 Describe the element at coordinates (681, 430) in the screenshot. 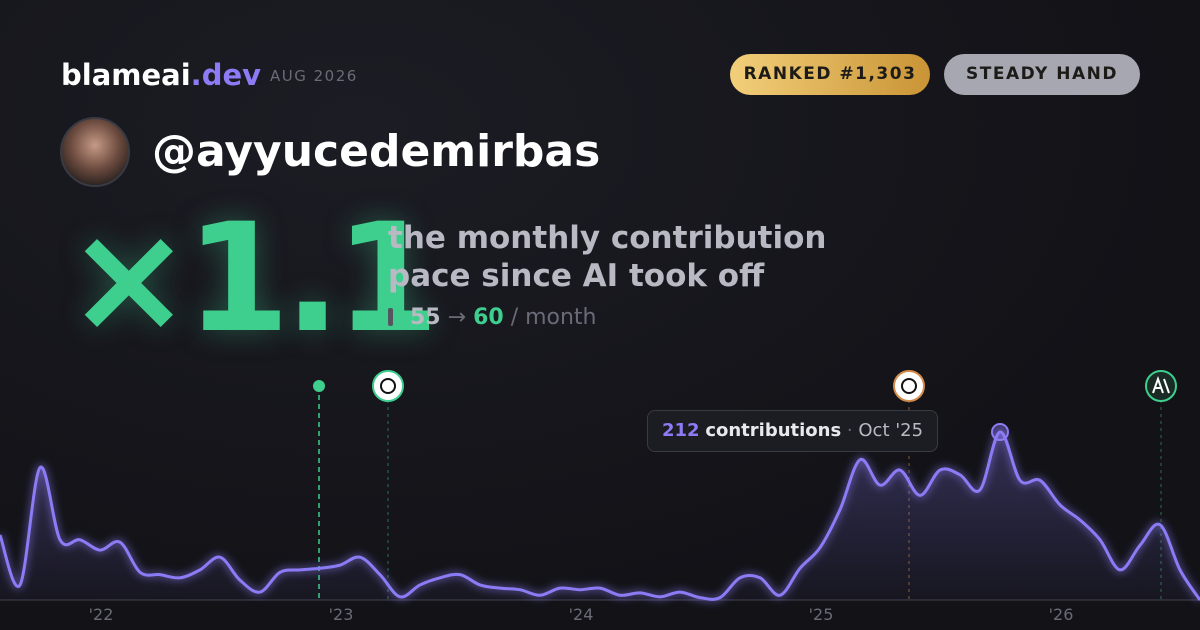

I see `tooltip-value: 212` at that location.